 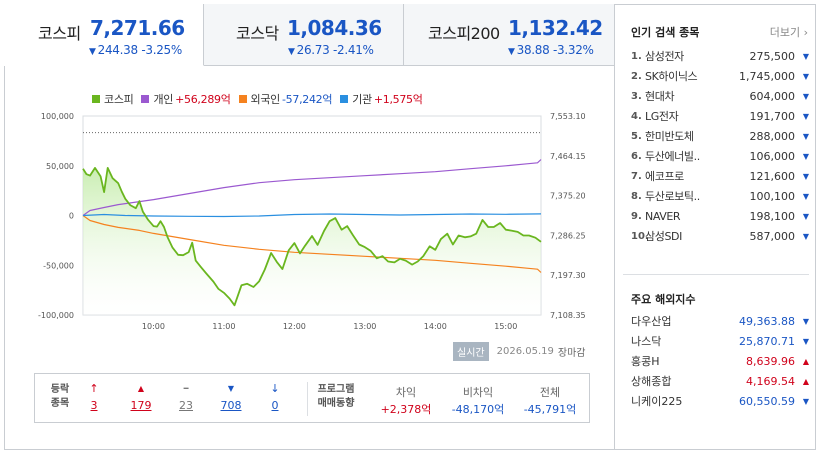 What do you see at coordinates (669, 136) in the screenshot?
I see `stock-name: 한미반도체` at bounding box center [669, 136].